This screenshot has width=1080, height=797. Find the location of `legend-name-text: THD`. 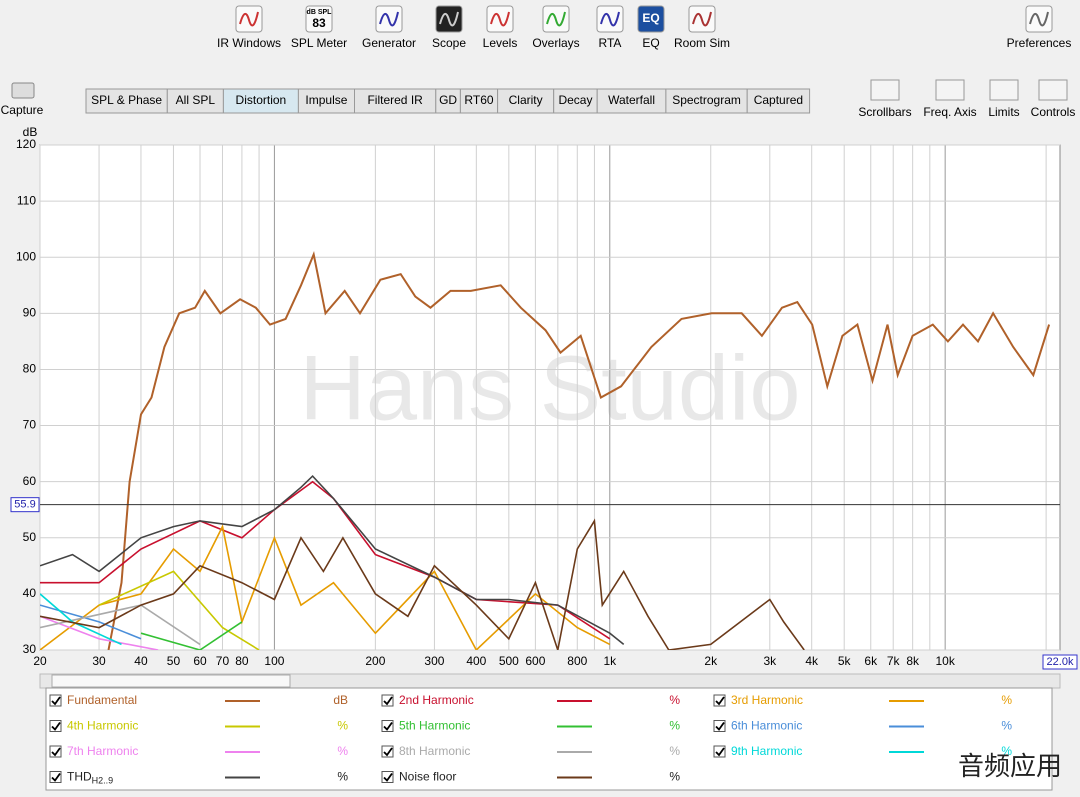

legend-name-text: THD is located at coordinates (79, 777).